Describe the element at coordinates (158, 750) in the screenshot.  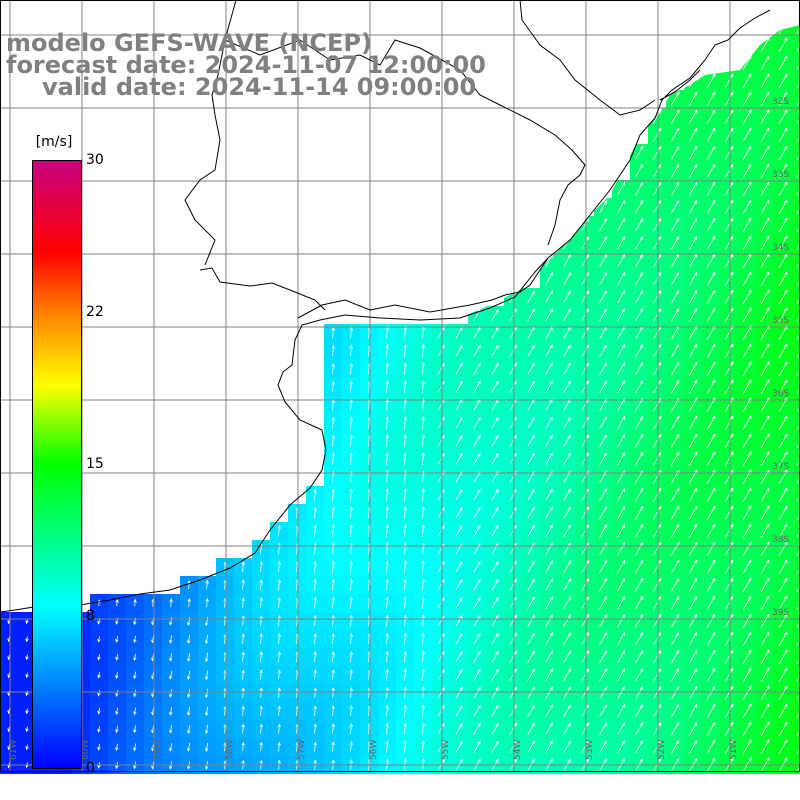
I see `lon-label: 59W` at that location.